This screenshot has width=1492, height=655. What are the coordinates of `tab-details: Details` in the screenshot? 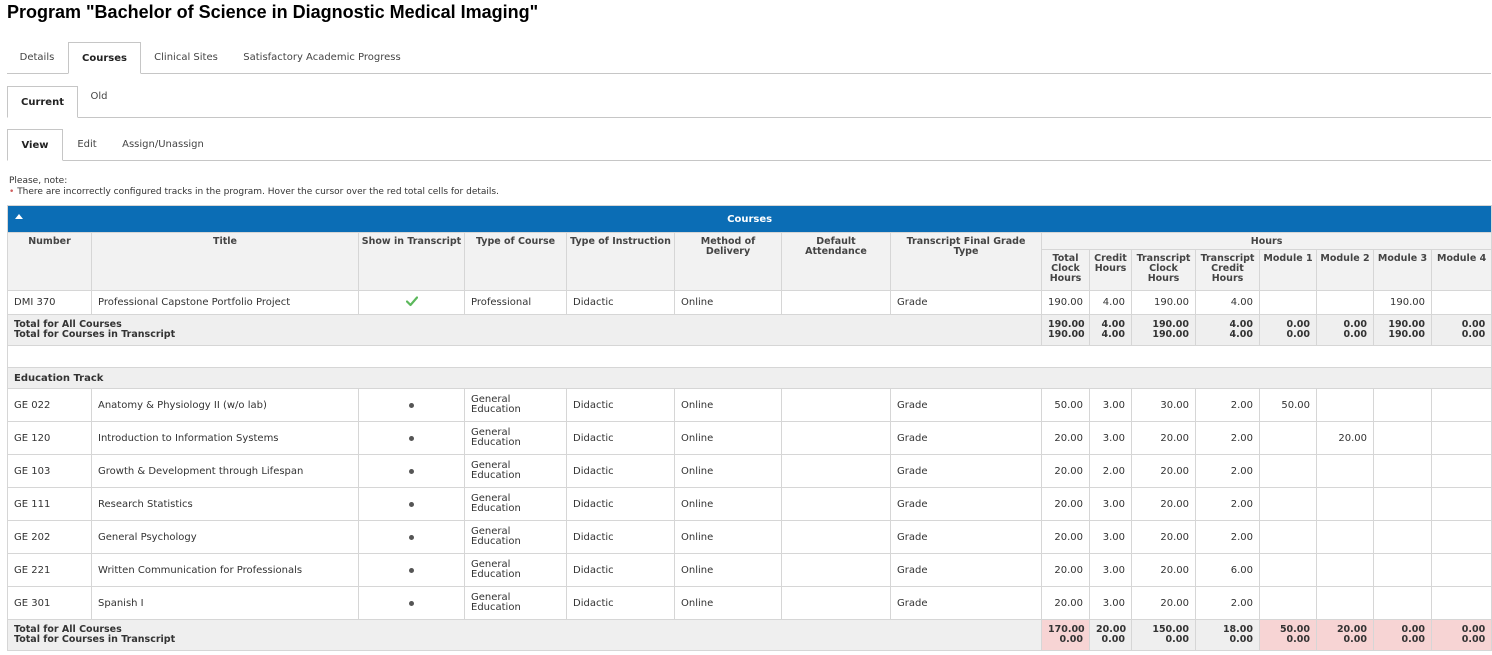 It's located at (37, 57).